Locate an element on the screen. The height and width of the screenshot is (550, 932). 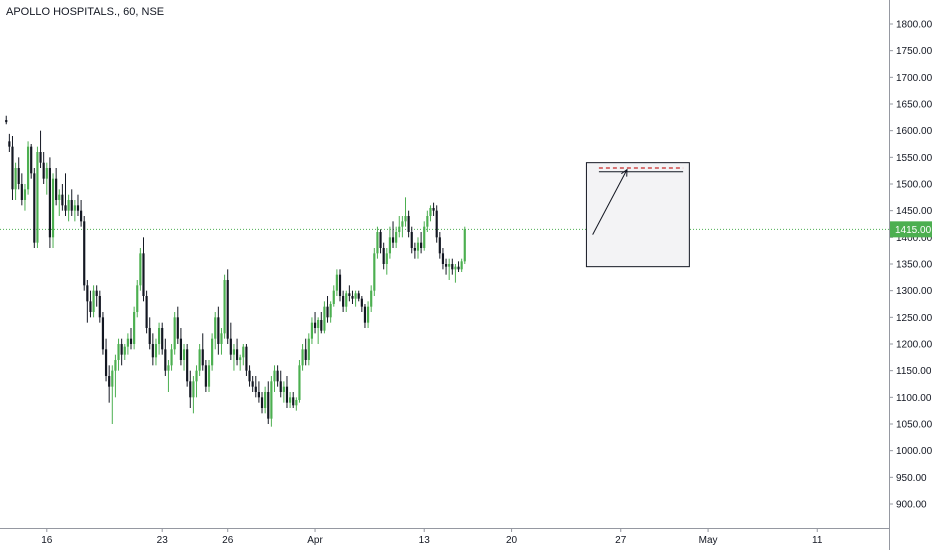
time-tick-label: May is located at coordinates (708, 540).